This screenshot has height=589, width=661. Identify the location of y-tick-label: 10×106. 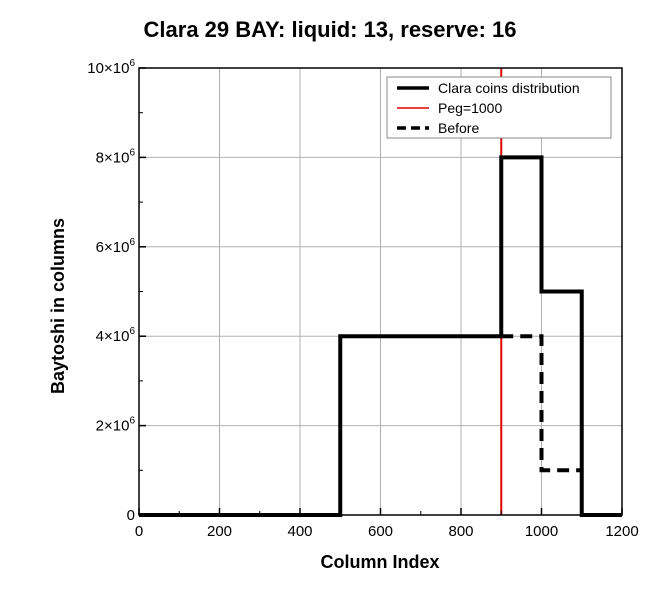
(111, 67).